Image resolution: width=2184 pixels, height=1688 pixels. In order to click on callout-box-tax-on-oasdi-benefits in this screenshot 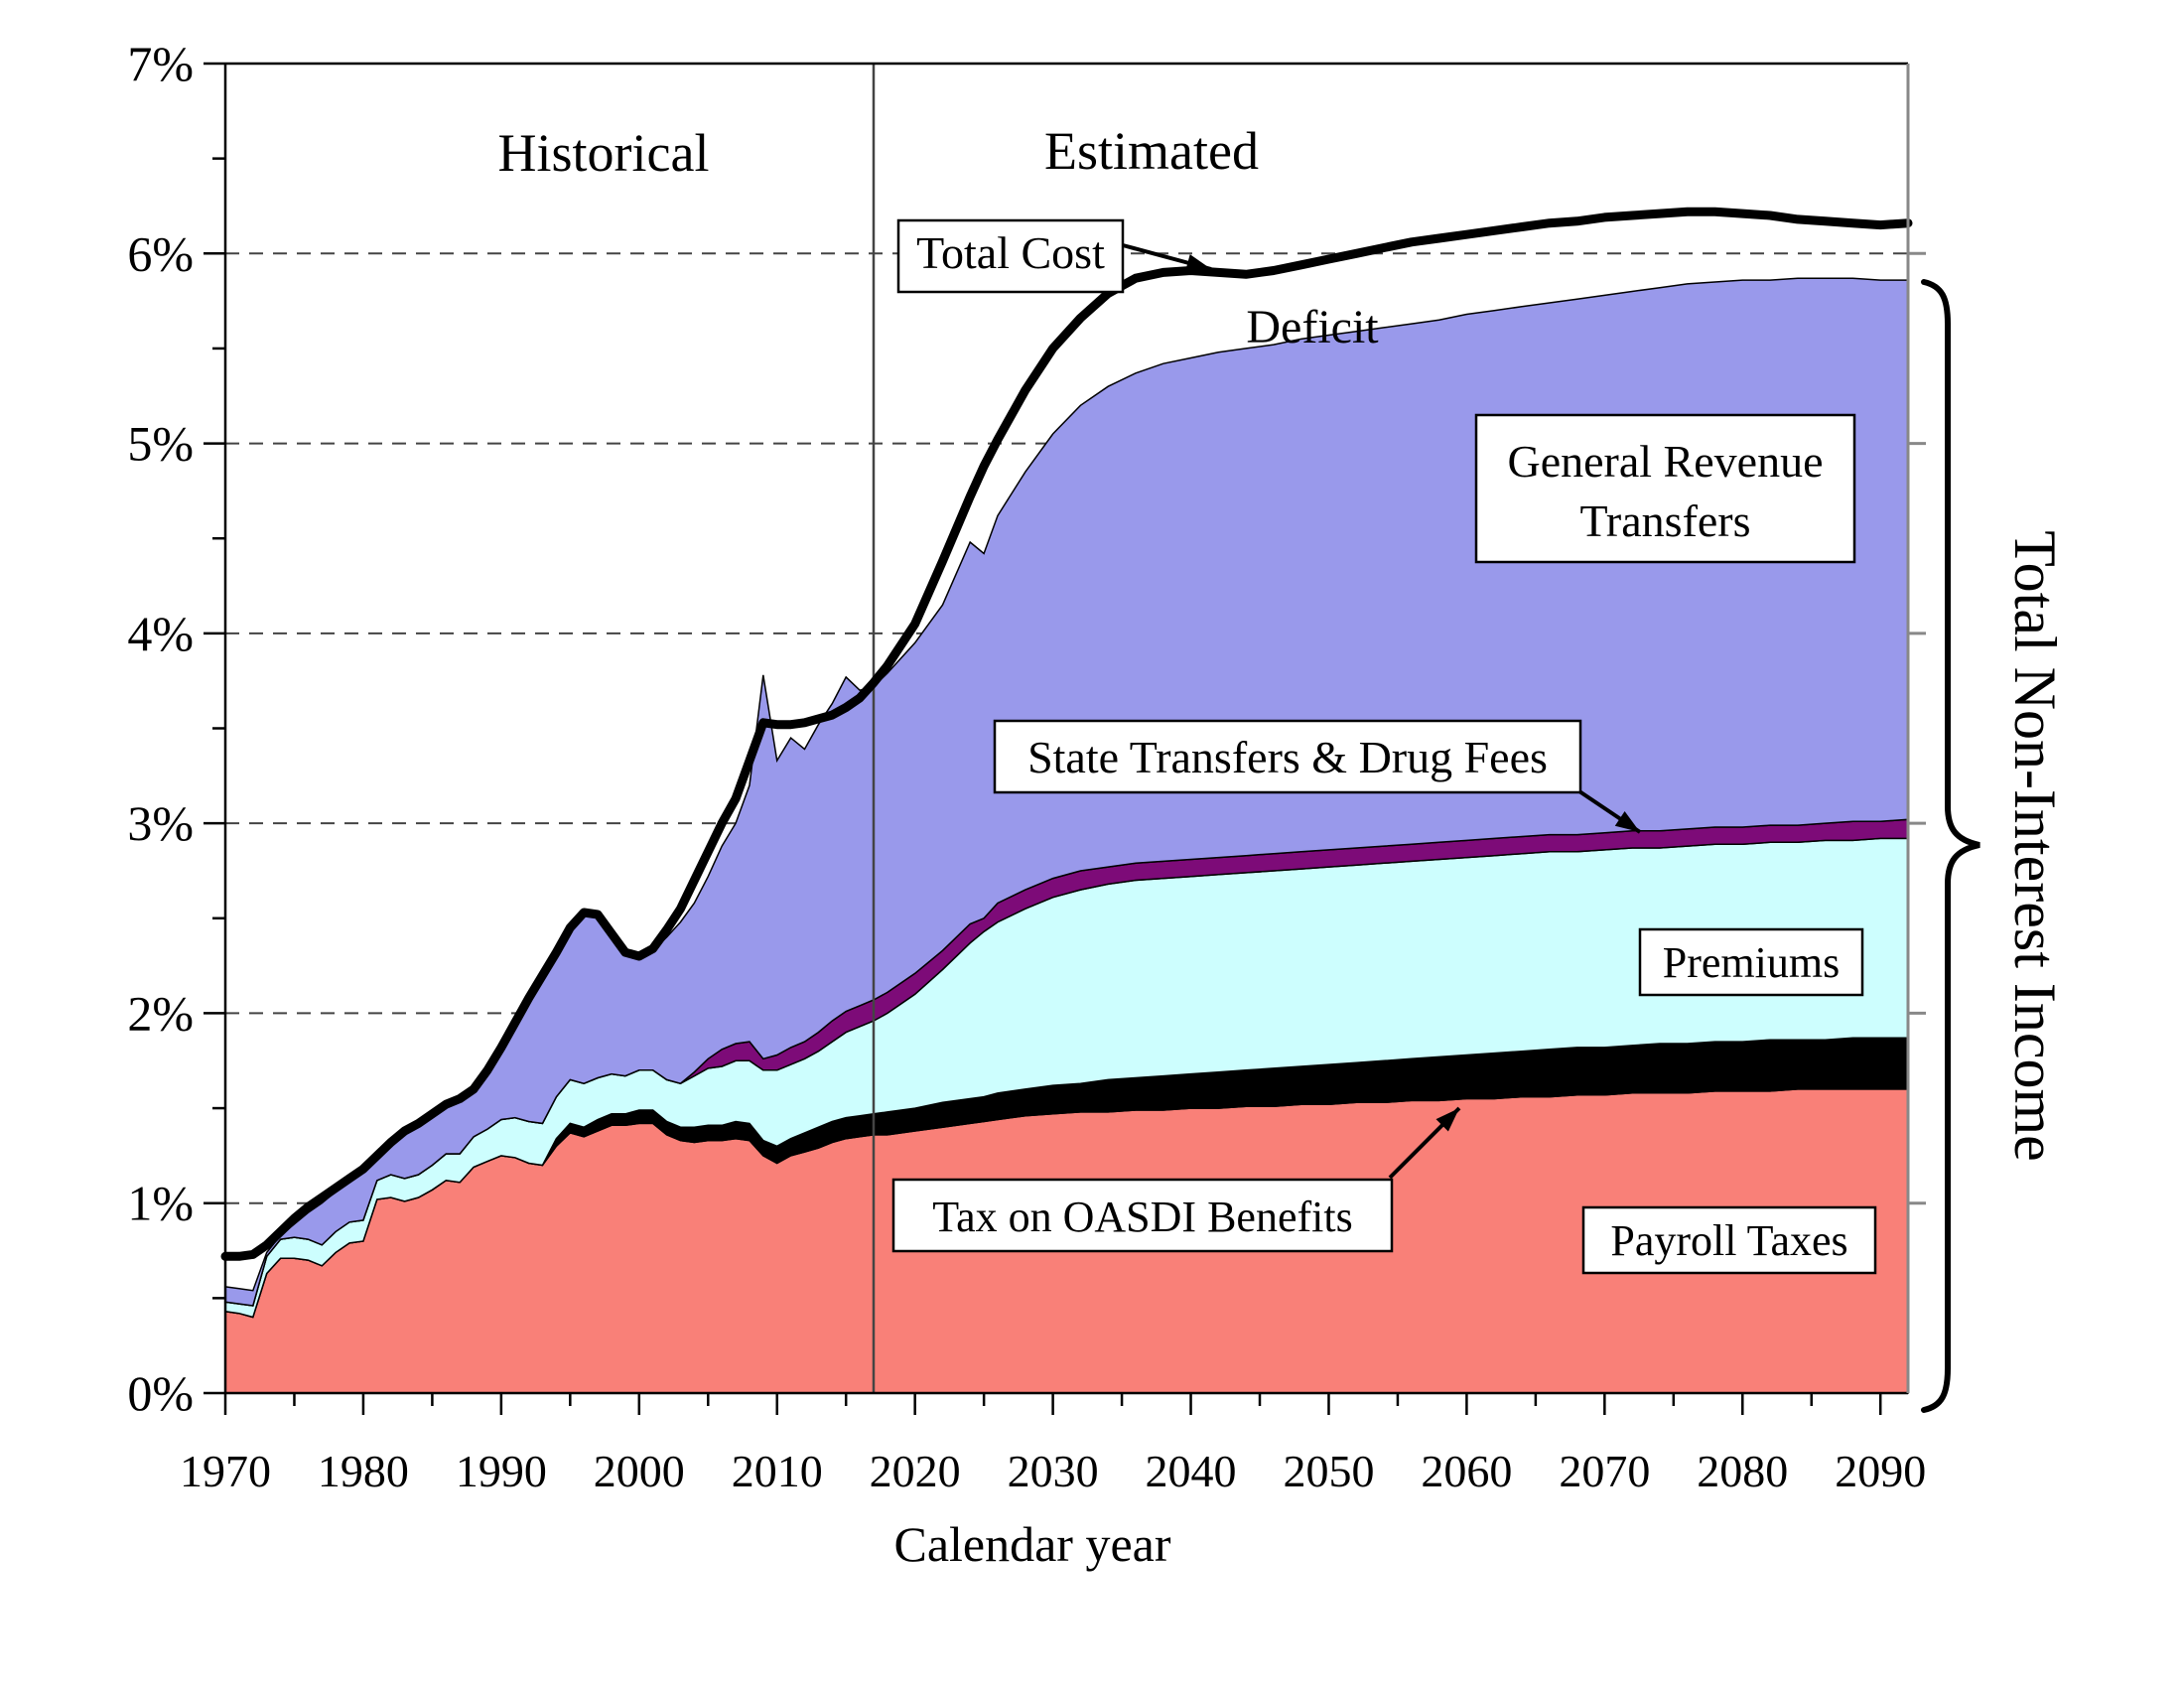, I will do `click(1142, 1215)`.